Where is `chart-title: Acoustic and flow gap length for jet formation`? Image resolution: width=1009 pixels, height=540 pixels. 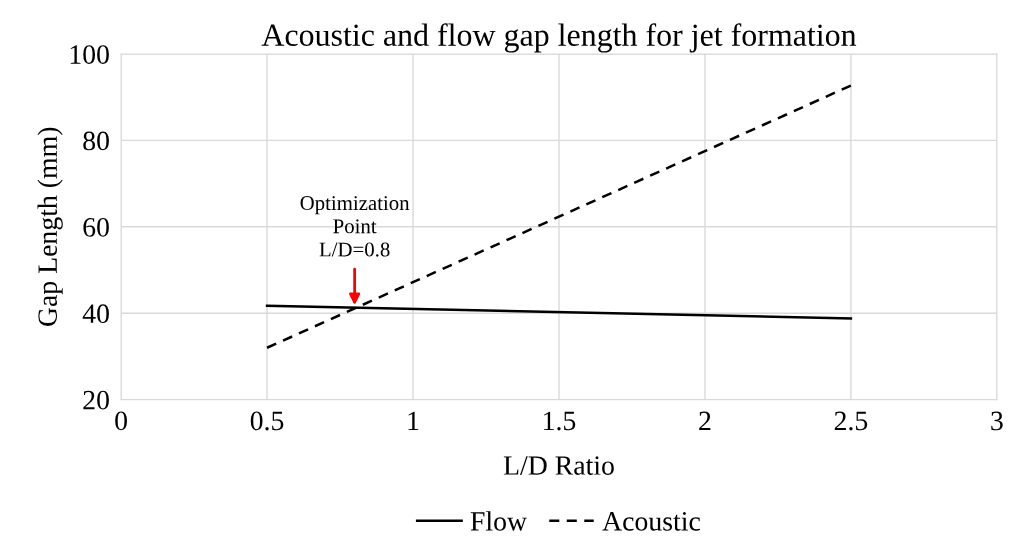
chart-title: Acoustic and flow gap length for jet formation is located at coordinates (559, 38).